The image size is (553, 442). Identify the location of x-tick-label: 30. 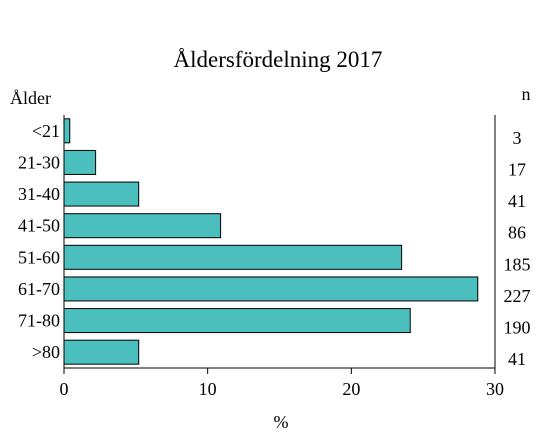
(495, 389).